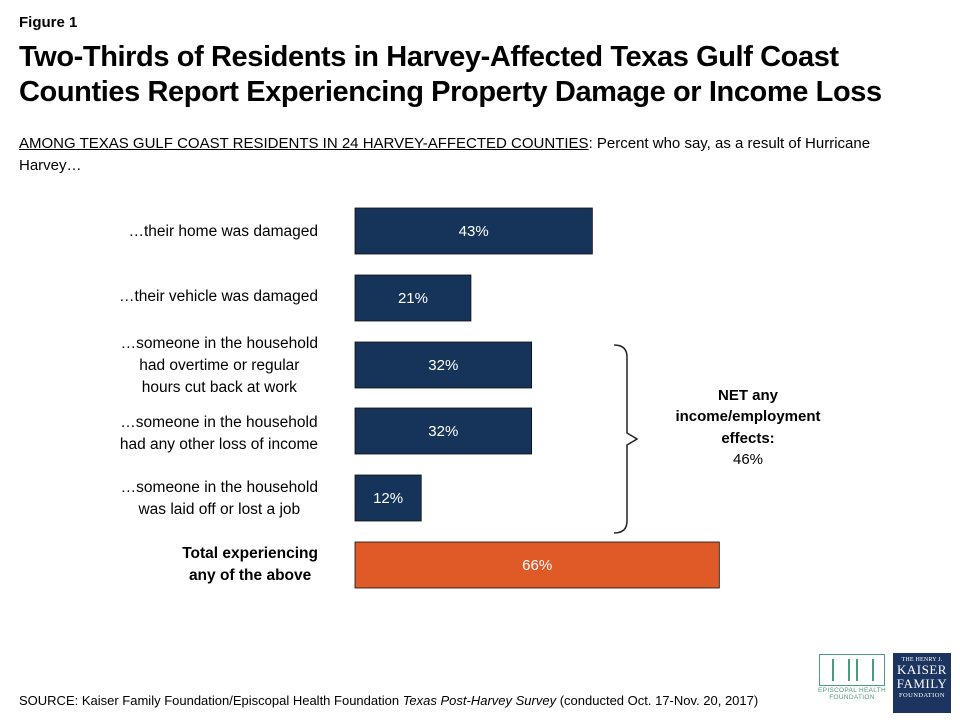 The height and width of the screenshot is (720, 960). Describe the element at coordinates (852, 670) in the screenshot. I see `ehf-logo-mark` at that location.